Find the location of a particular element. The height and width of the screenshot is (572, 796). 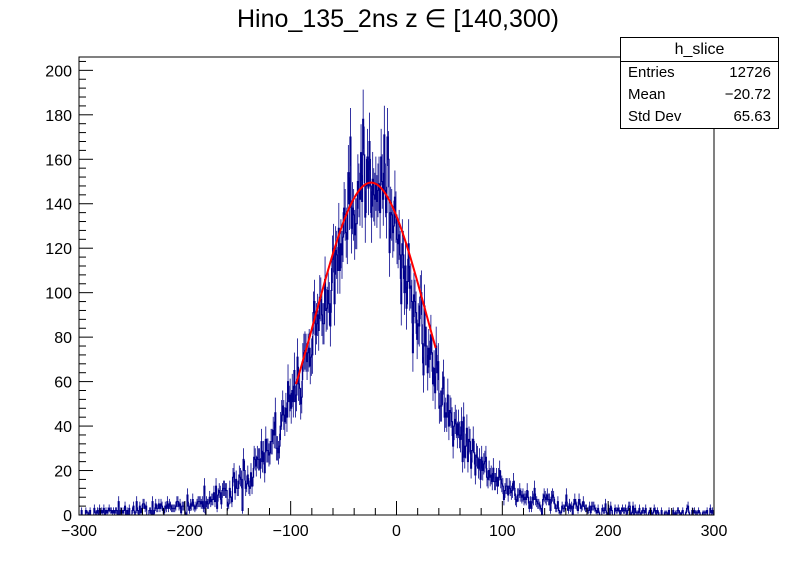

y-tick-label: 140 is located at coordinates (58, 205).